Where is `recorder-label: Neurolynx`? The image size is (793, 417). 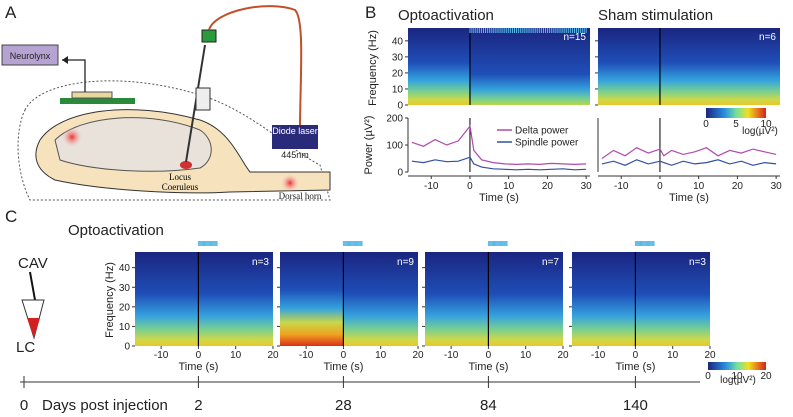 recorder-label: Neurolynx is located at coordinates (30, 56).